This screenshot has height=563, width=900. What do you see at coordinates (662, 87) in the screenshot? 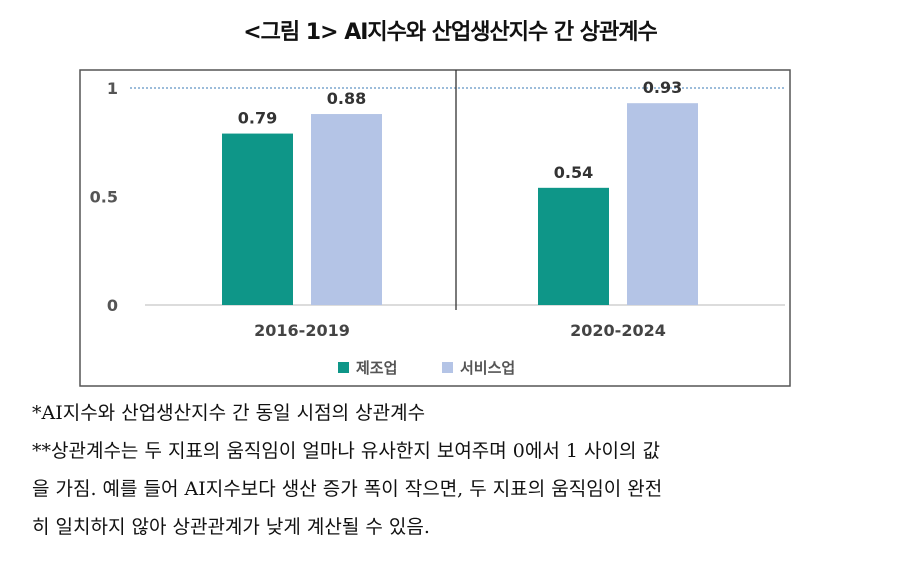
I see `data-label: 0.93` at bounding box center [662, 87].